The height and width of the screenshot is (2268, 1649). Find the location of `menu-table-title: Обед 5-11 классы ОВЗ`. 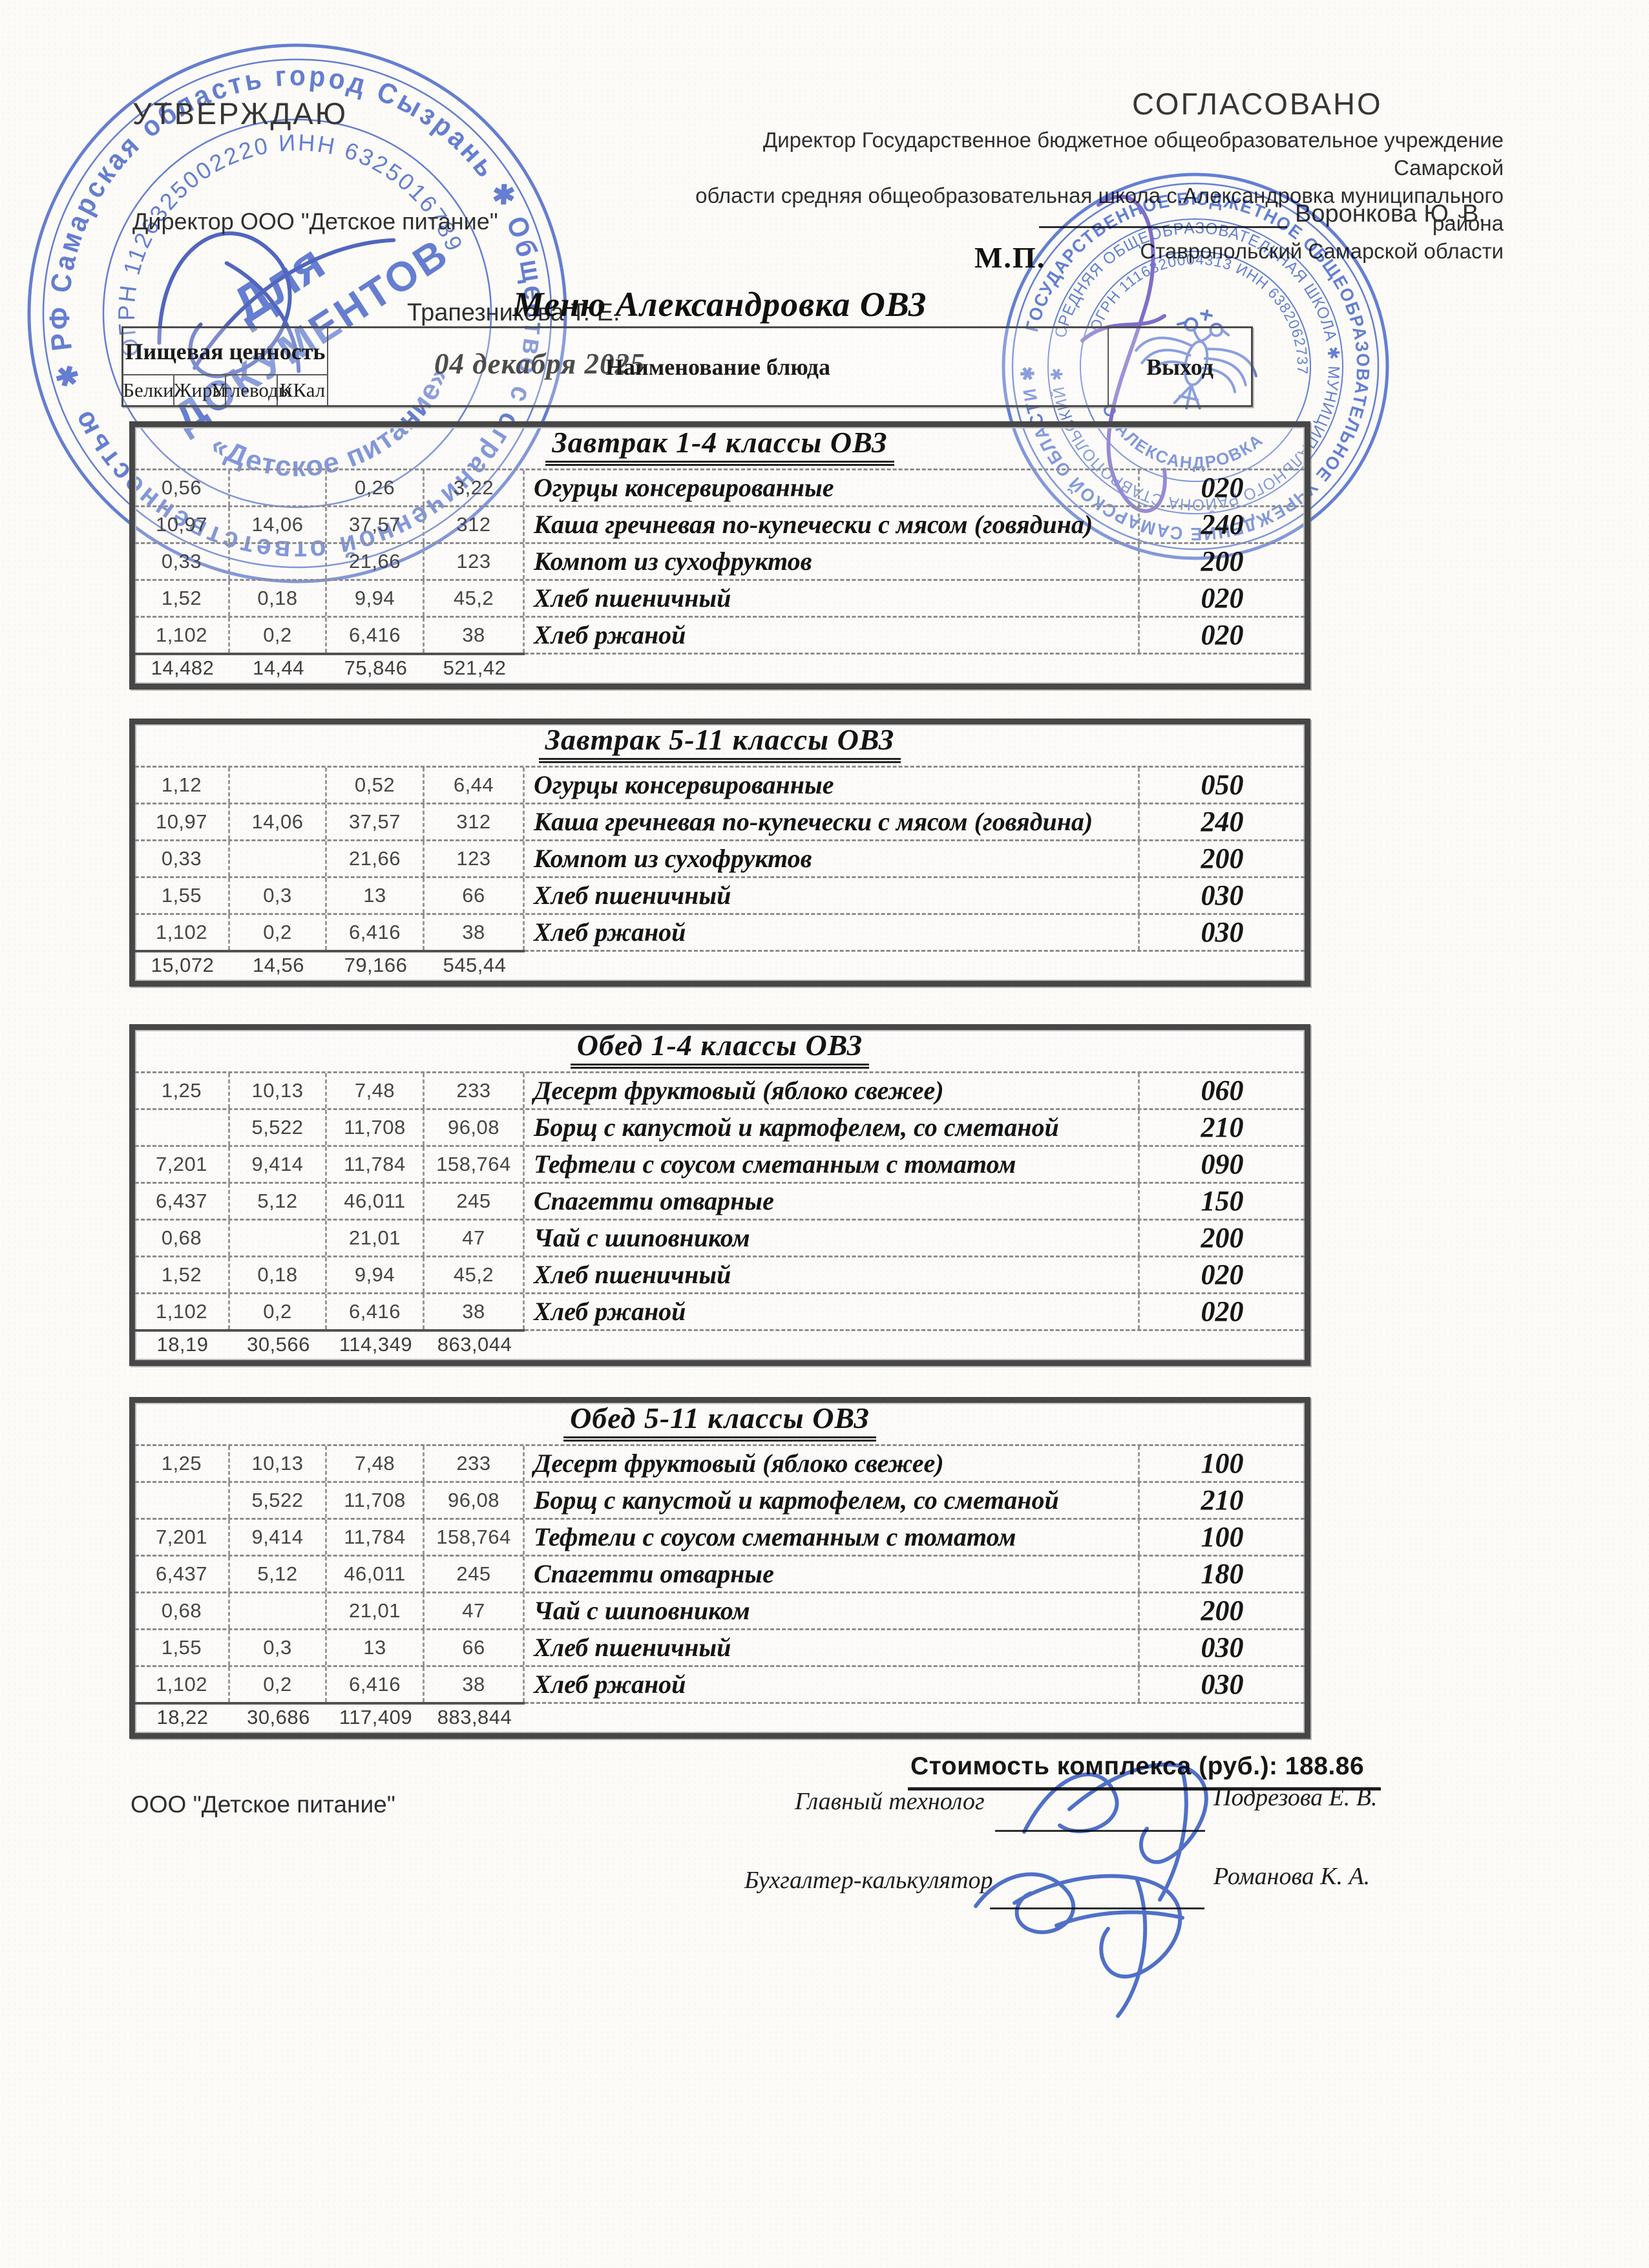

menu-table-title: Обед 5-11 классы ОВЗ is located at coordinates (720, 1423).